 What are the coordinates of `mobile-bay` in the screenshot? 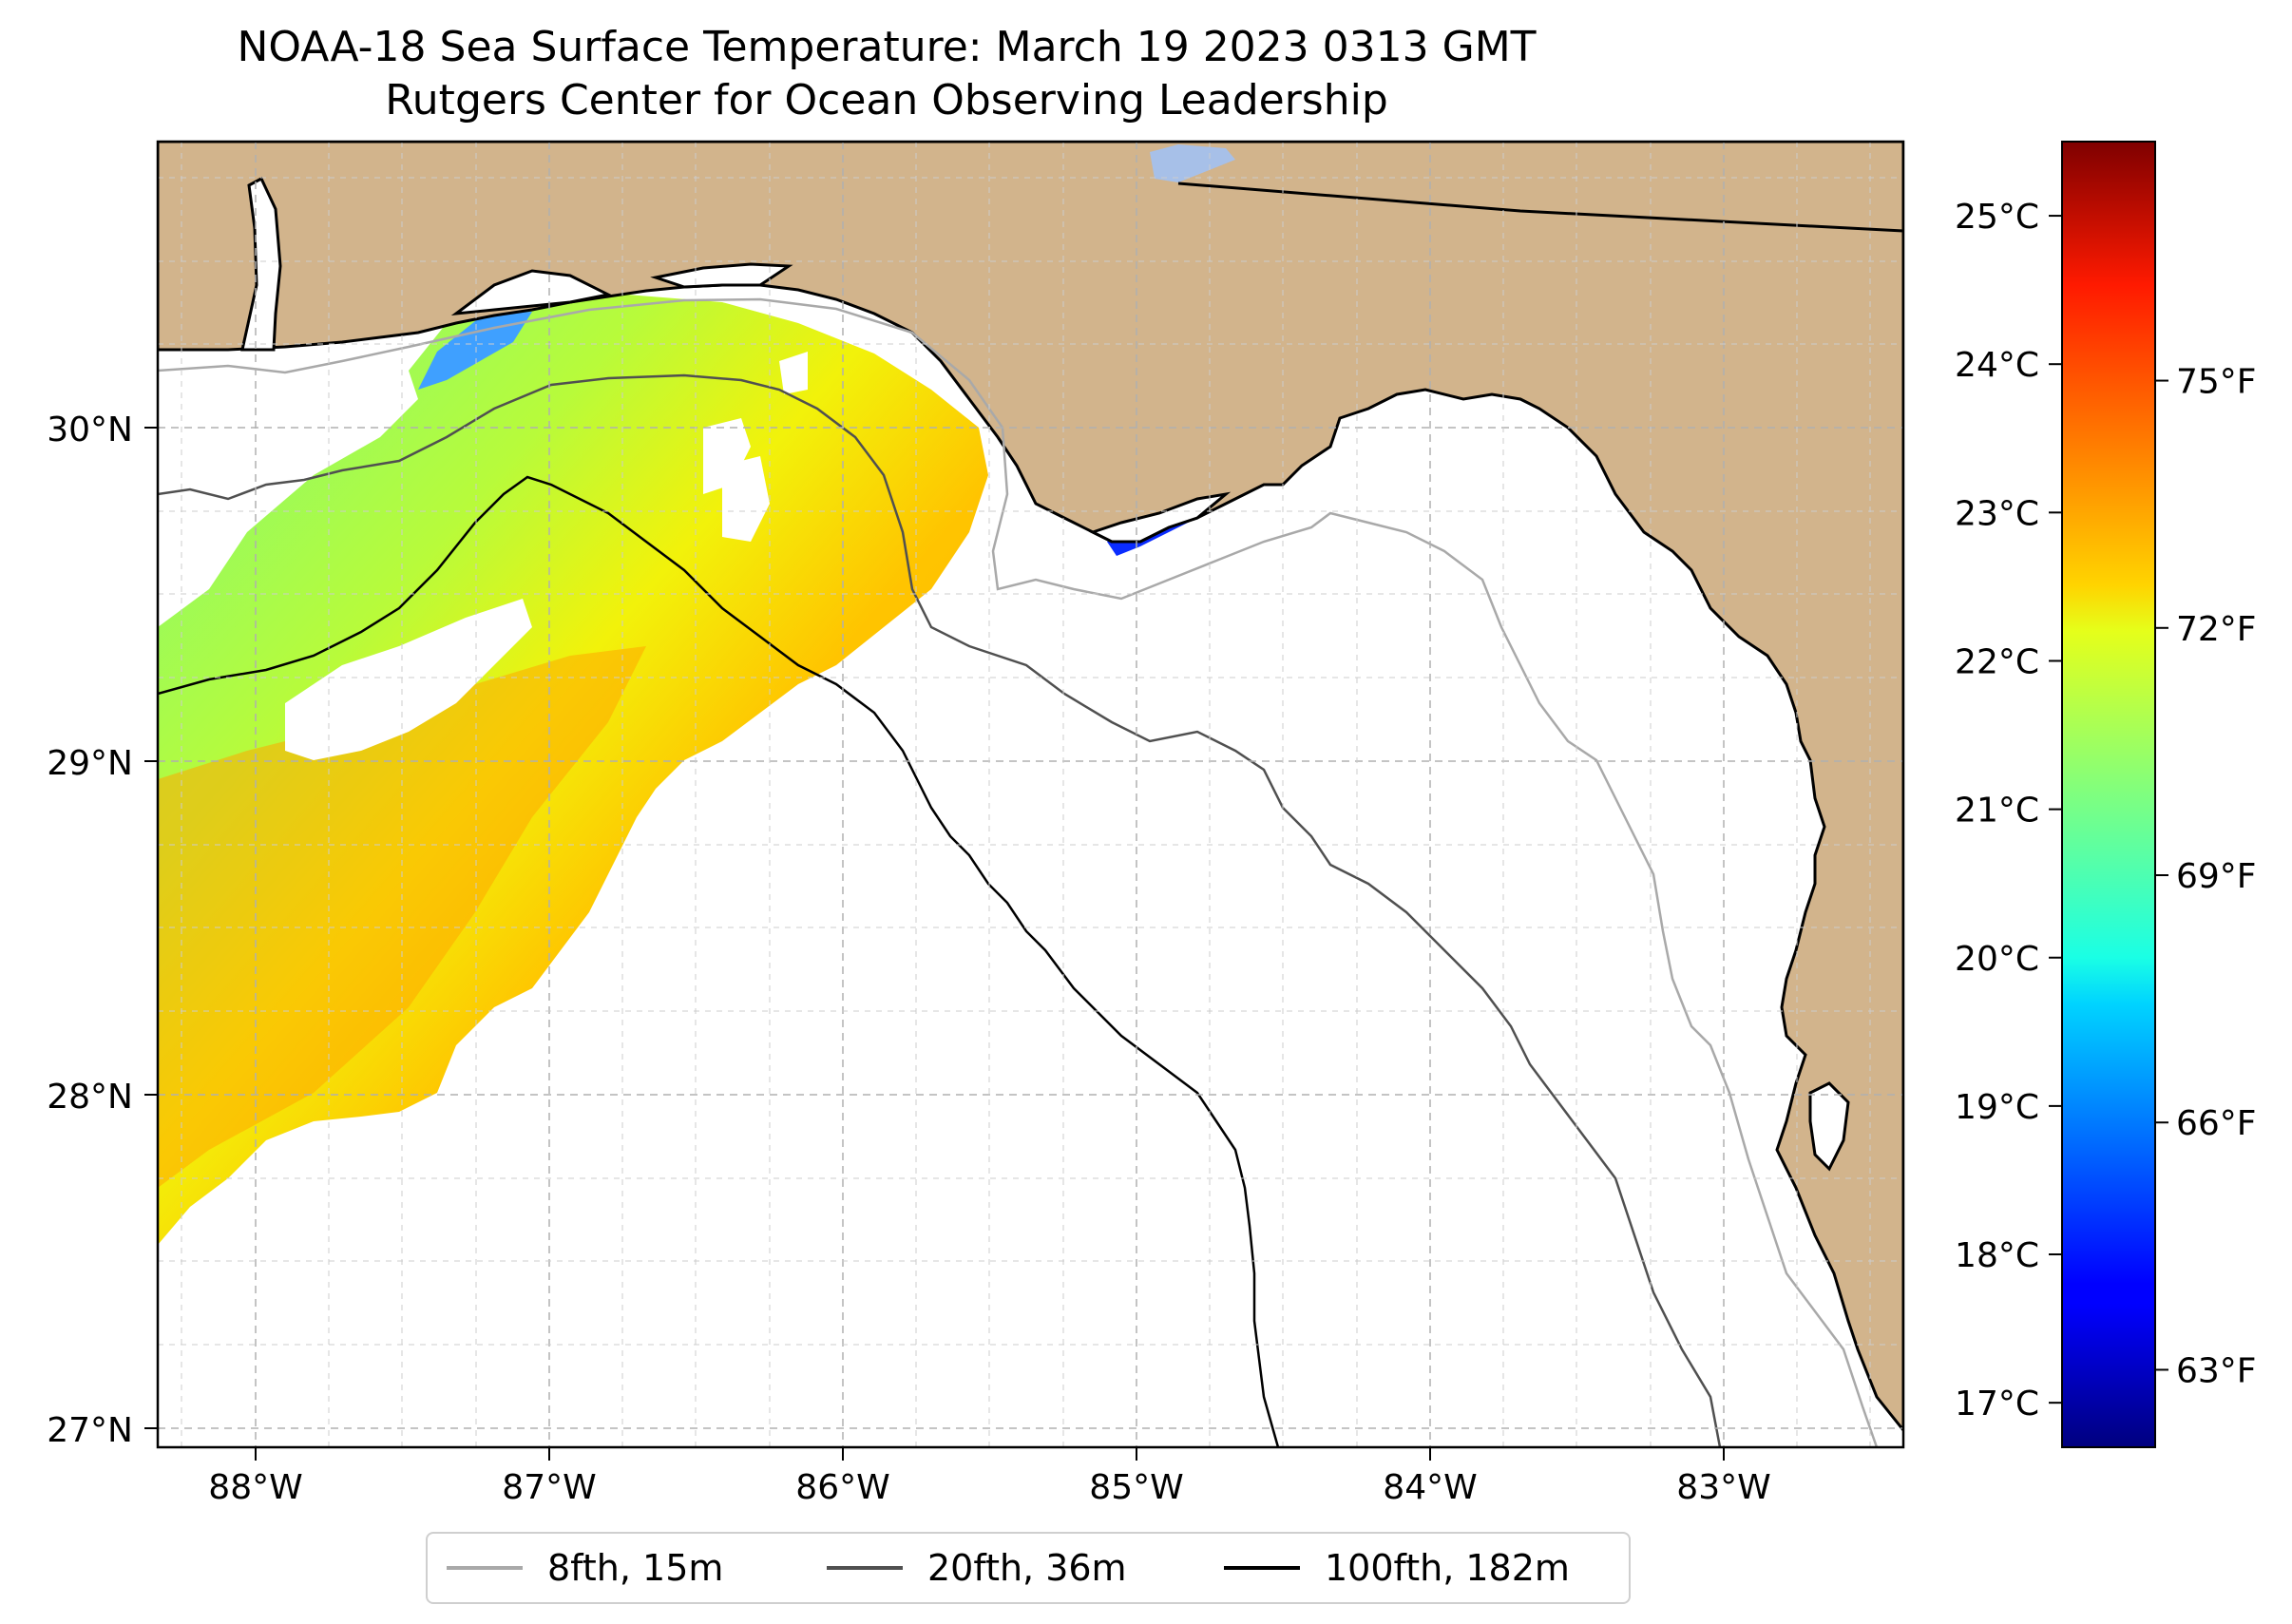 It's located at (261, 264).